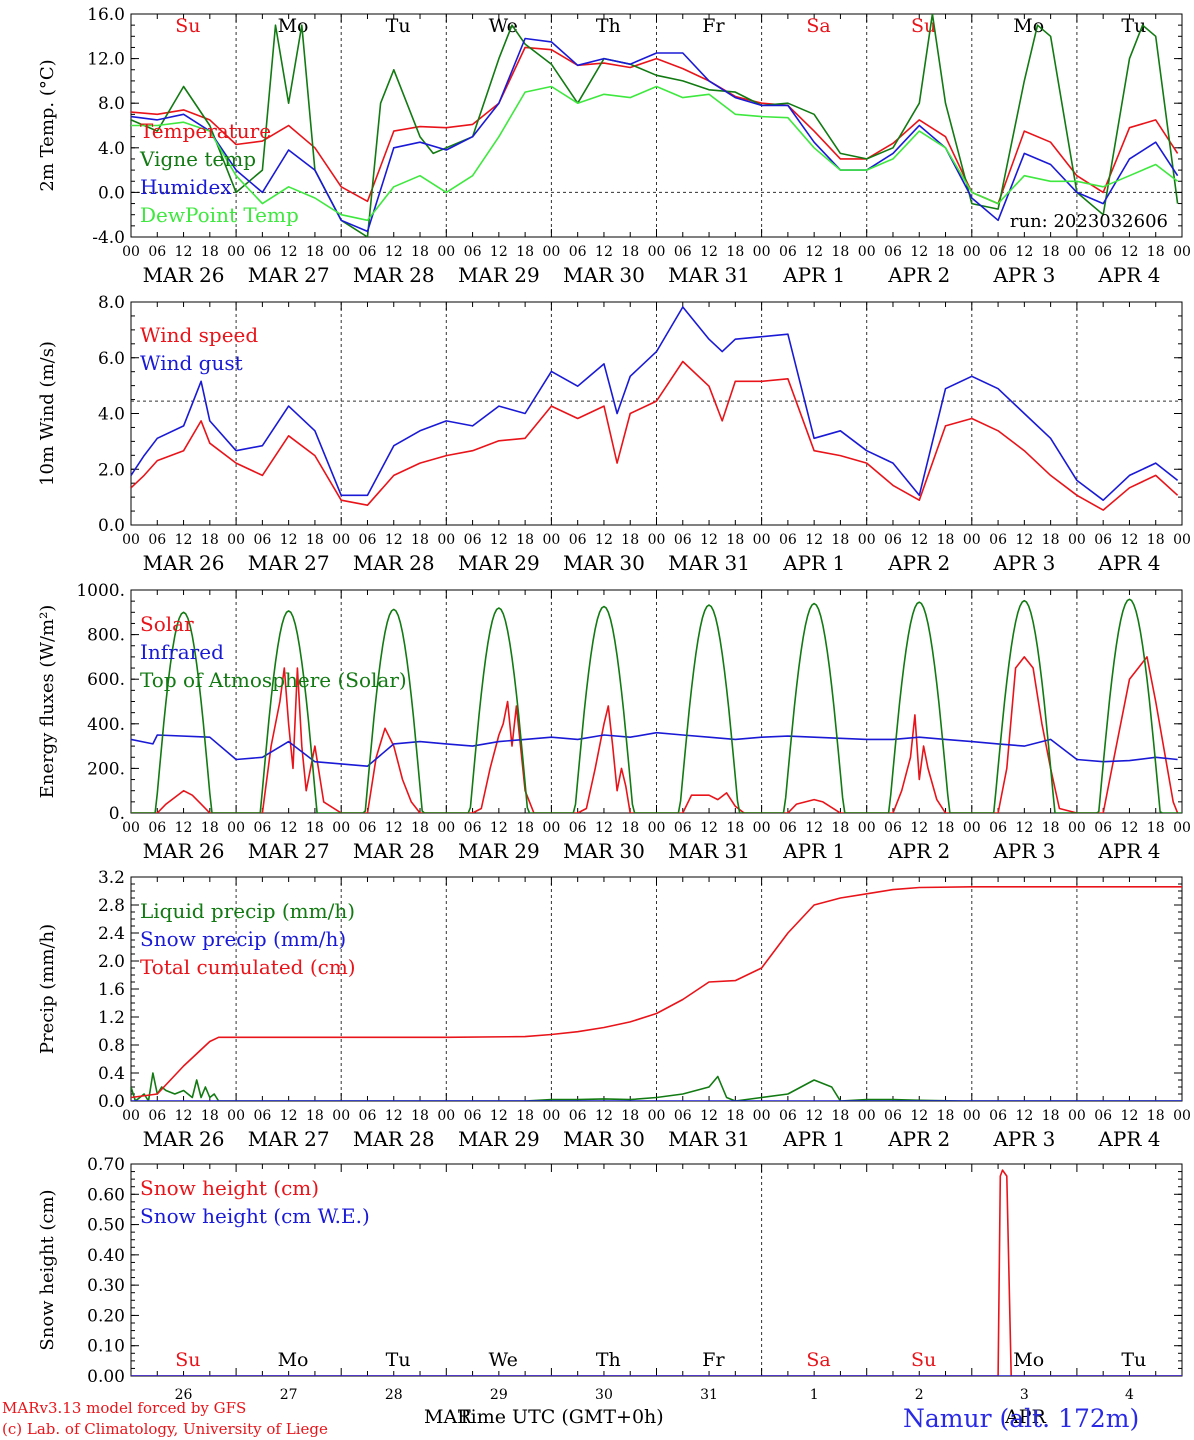 The width and height of the screenshot is (1194, 1440). Describe the element at coordinates (197, 159) in the screenshot. I see `legend-entry: Vigne temp` at that location.